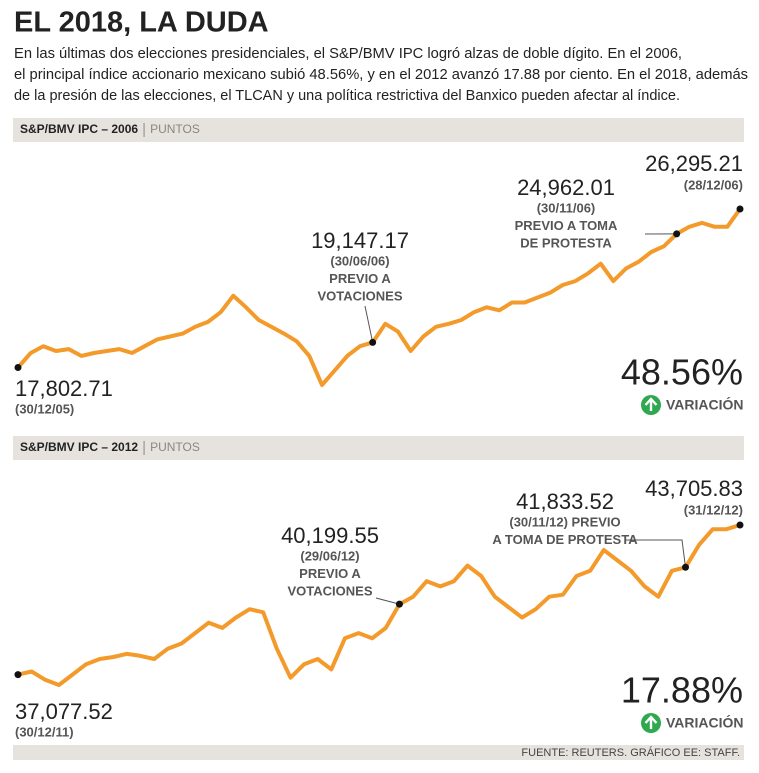 This screenshot has width=759, height=773. Describe the element at coordinates (44, 731) in the screenshot. I see `start-date: (30/12/11)` at that location.